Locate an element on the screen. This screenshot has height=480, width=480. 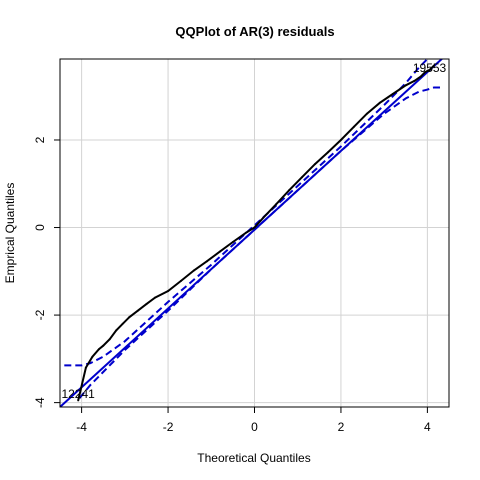
x-tick-label: 0 is located at coordinates (254, 427).